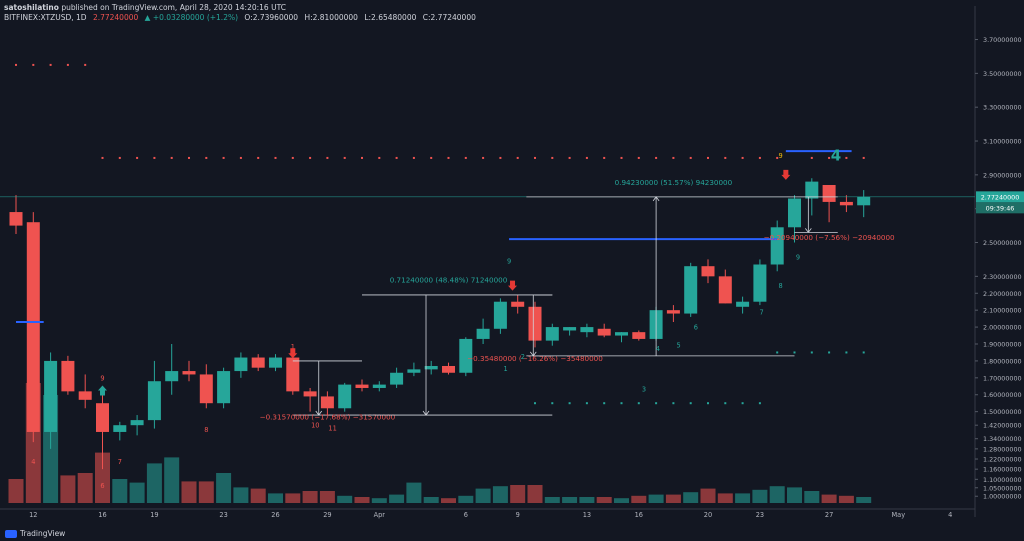  What do you see at coordinates (1002, 108) in the screenshot?
I see `y-tick-label: 3.30000000` at bounding box center [1002, 108].